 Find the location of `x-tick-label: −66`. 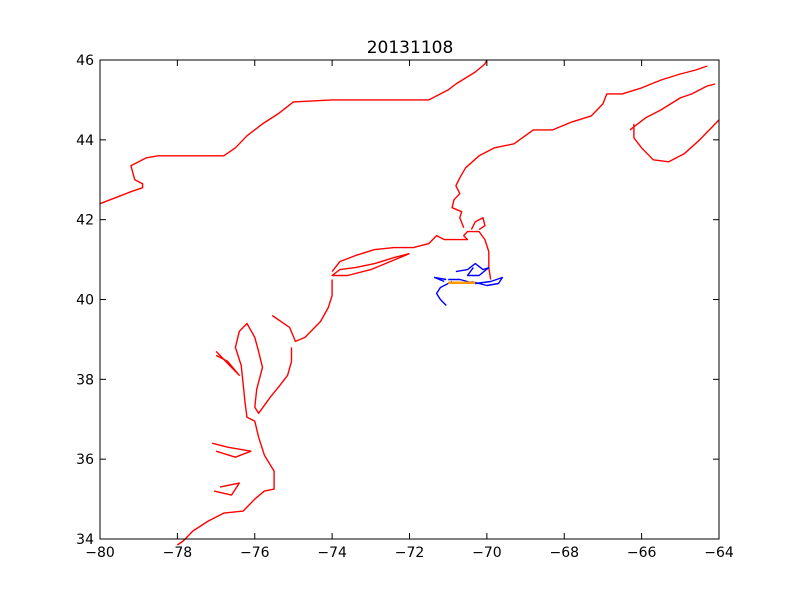

x-tick-label: −66 is located at coordinates (642, 553).